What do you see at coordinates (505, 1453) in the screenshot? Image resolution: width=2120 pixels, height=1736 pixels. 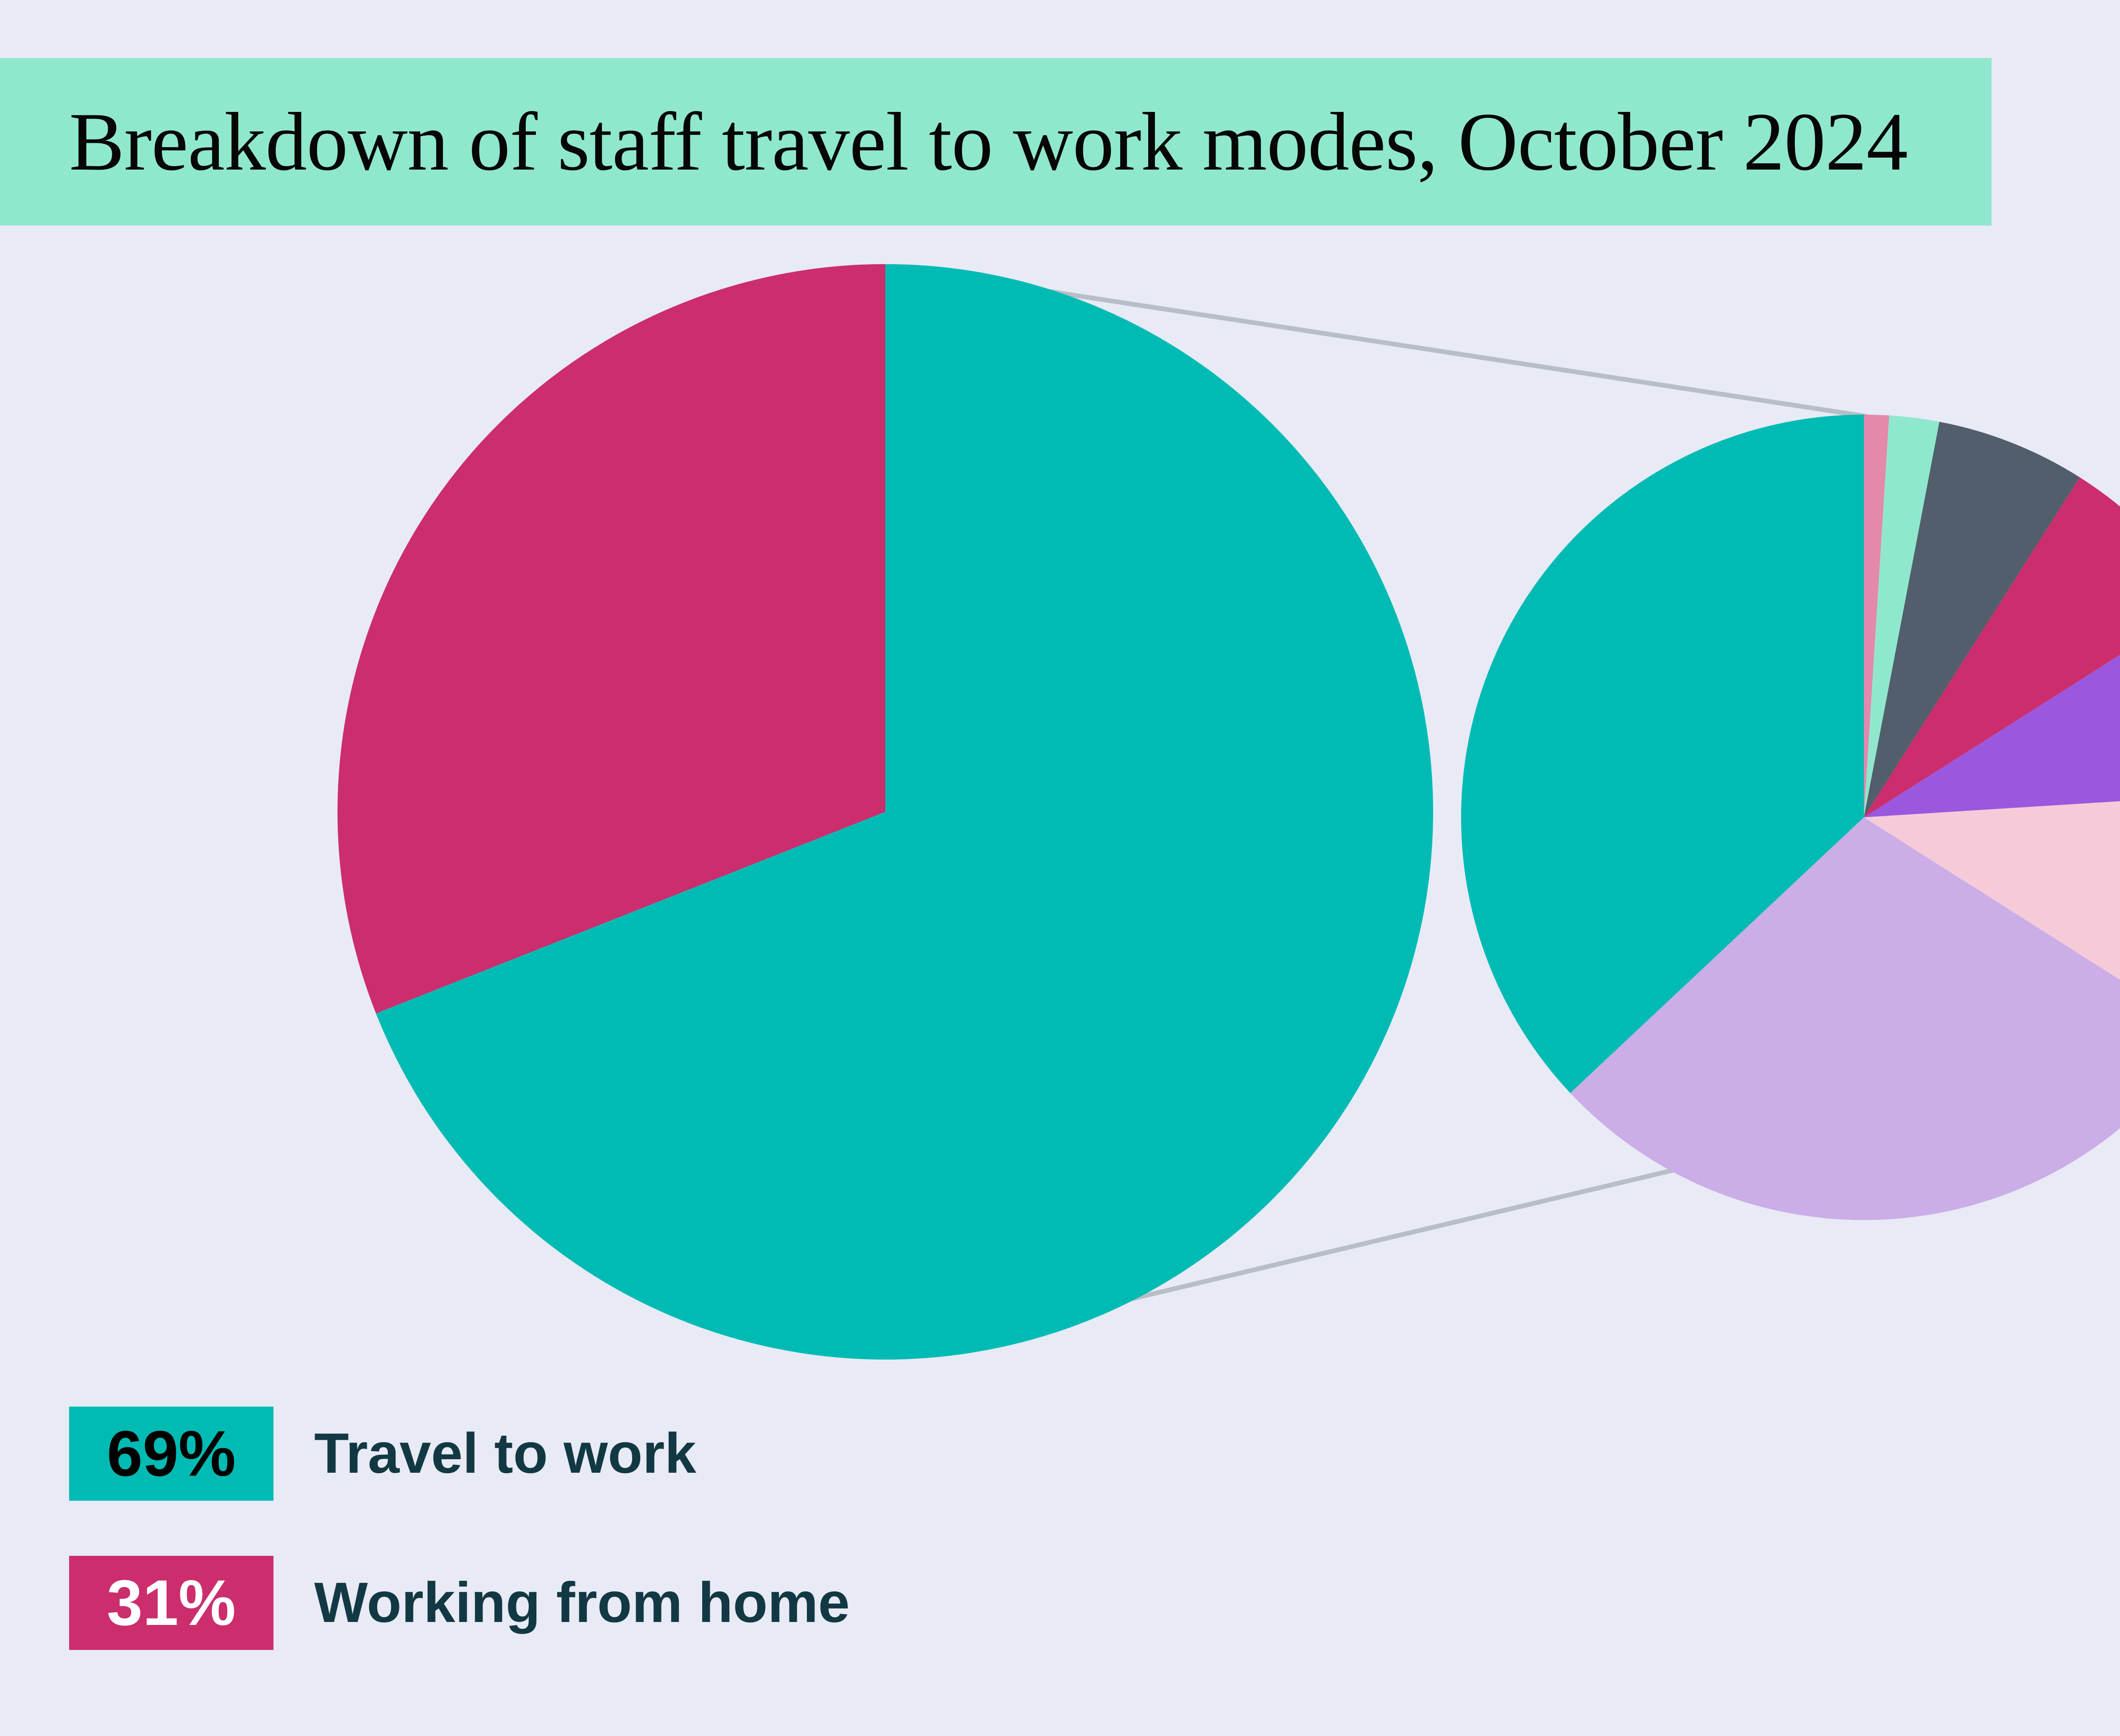 I see `summary-legend-item-label: Travel to work` at bounding box center [505, 1453].